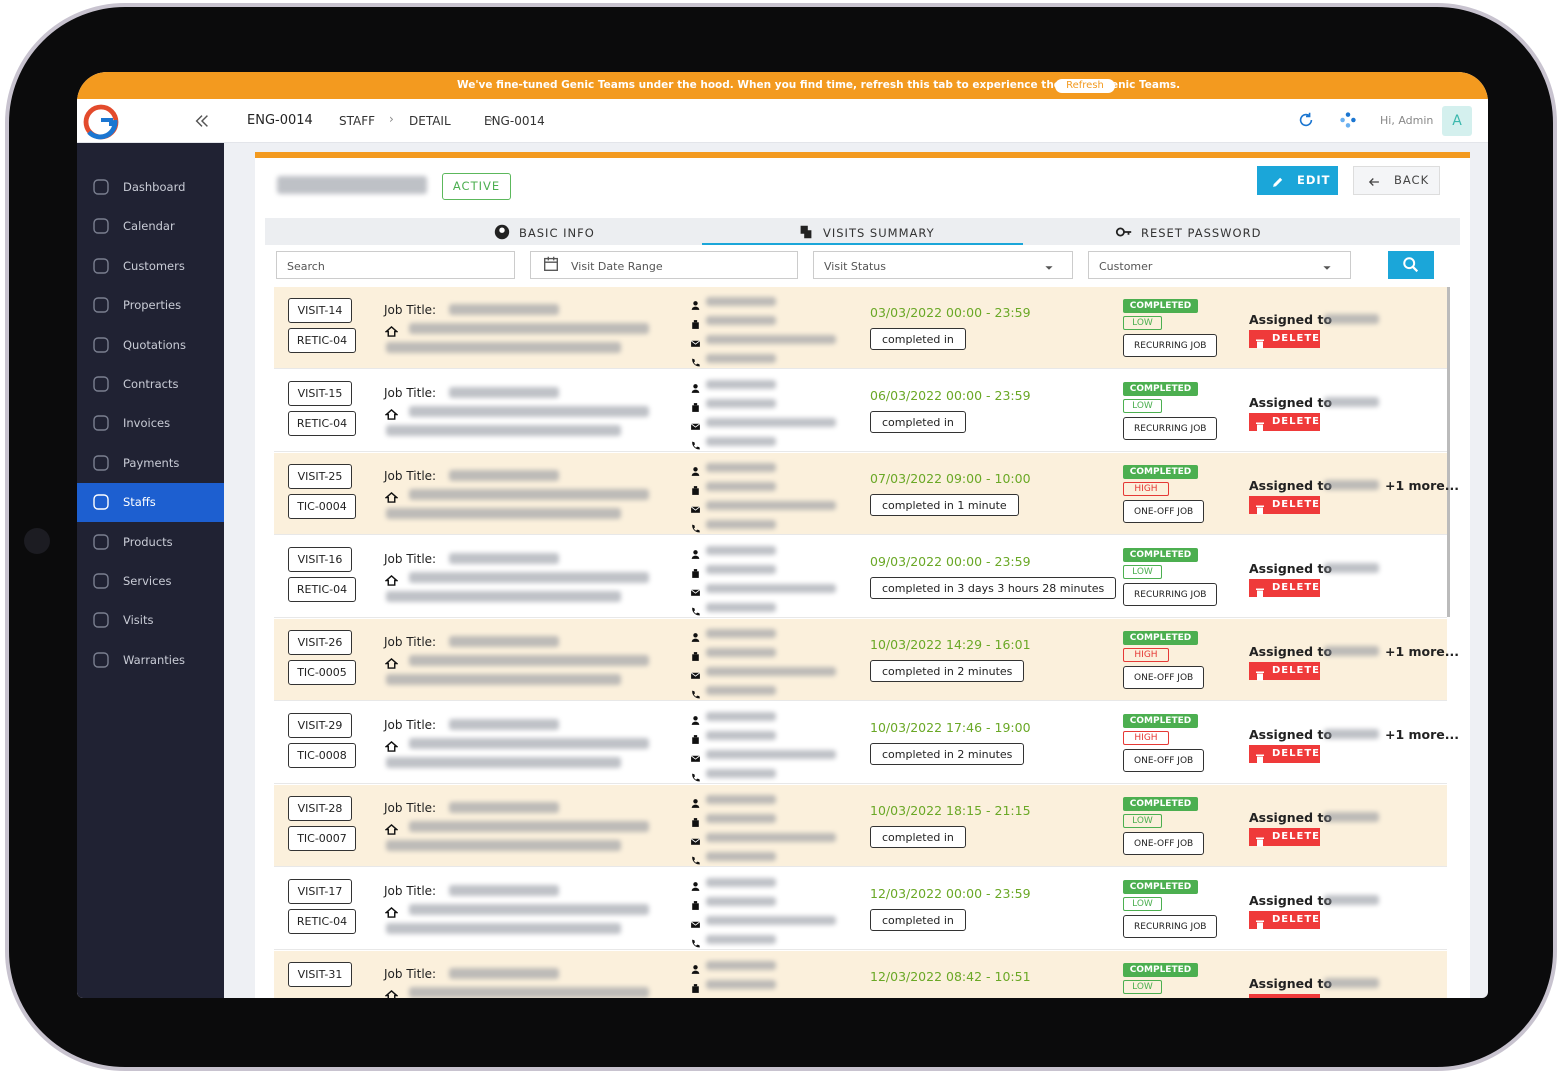 The height and width of the screenshot is (1076, 1563). I want to click on trash-icon, so click(1260, 590).